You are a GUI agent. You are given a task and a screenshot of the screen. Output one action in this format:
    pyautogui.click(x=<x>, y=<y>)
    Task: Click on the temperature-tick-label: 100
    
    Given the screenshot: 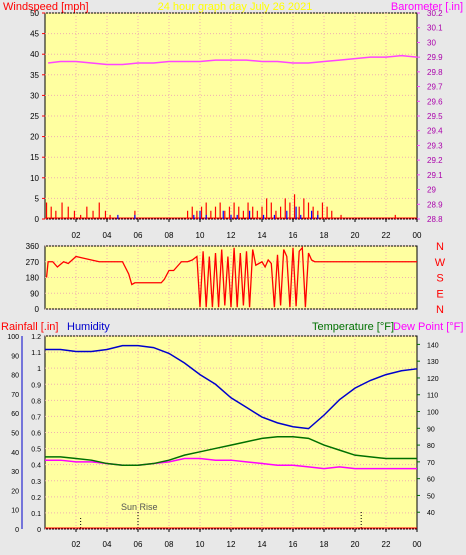 What is the action you would take?
    pyautogui.click(x=433, y=413)
    